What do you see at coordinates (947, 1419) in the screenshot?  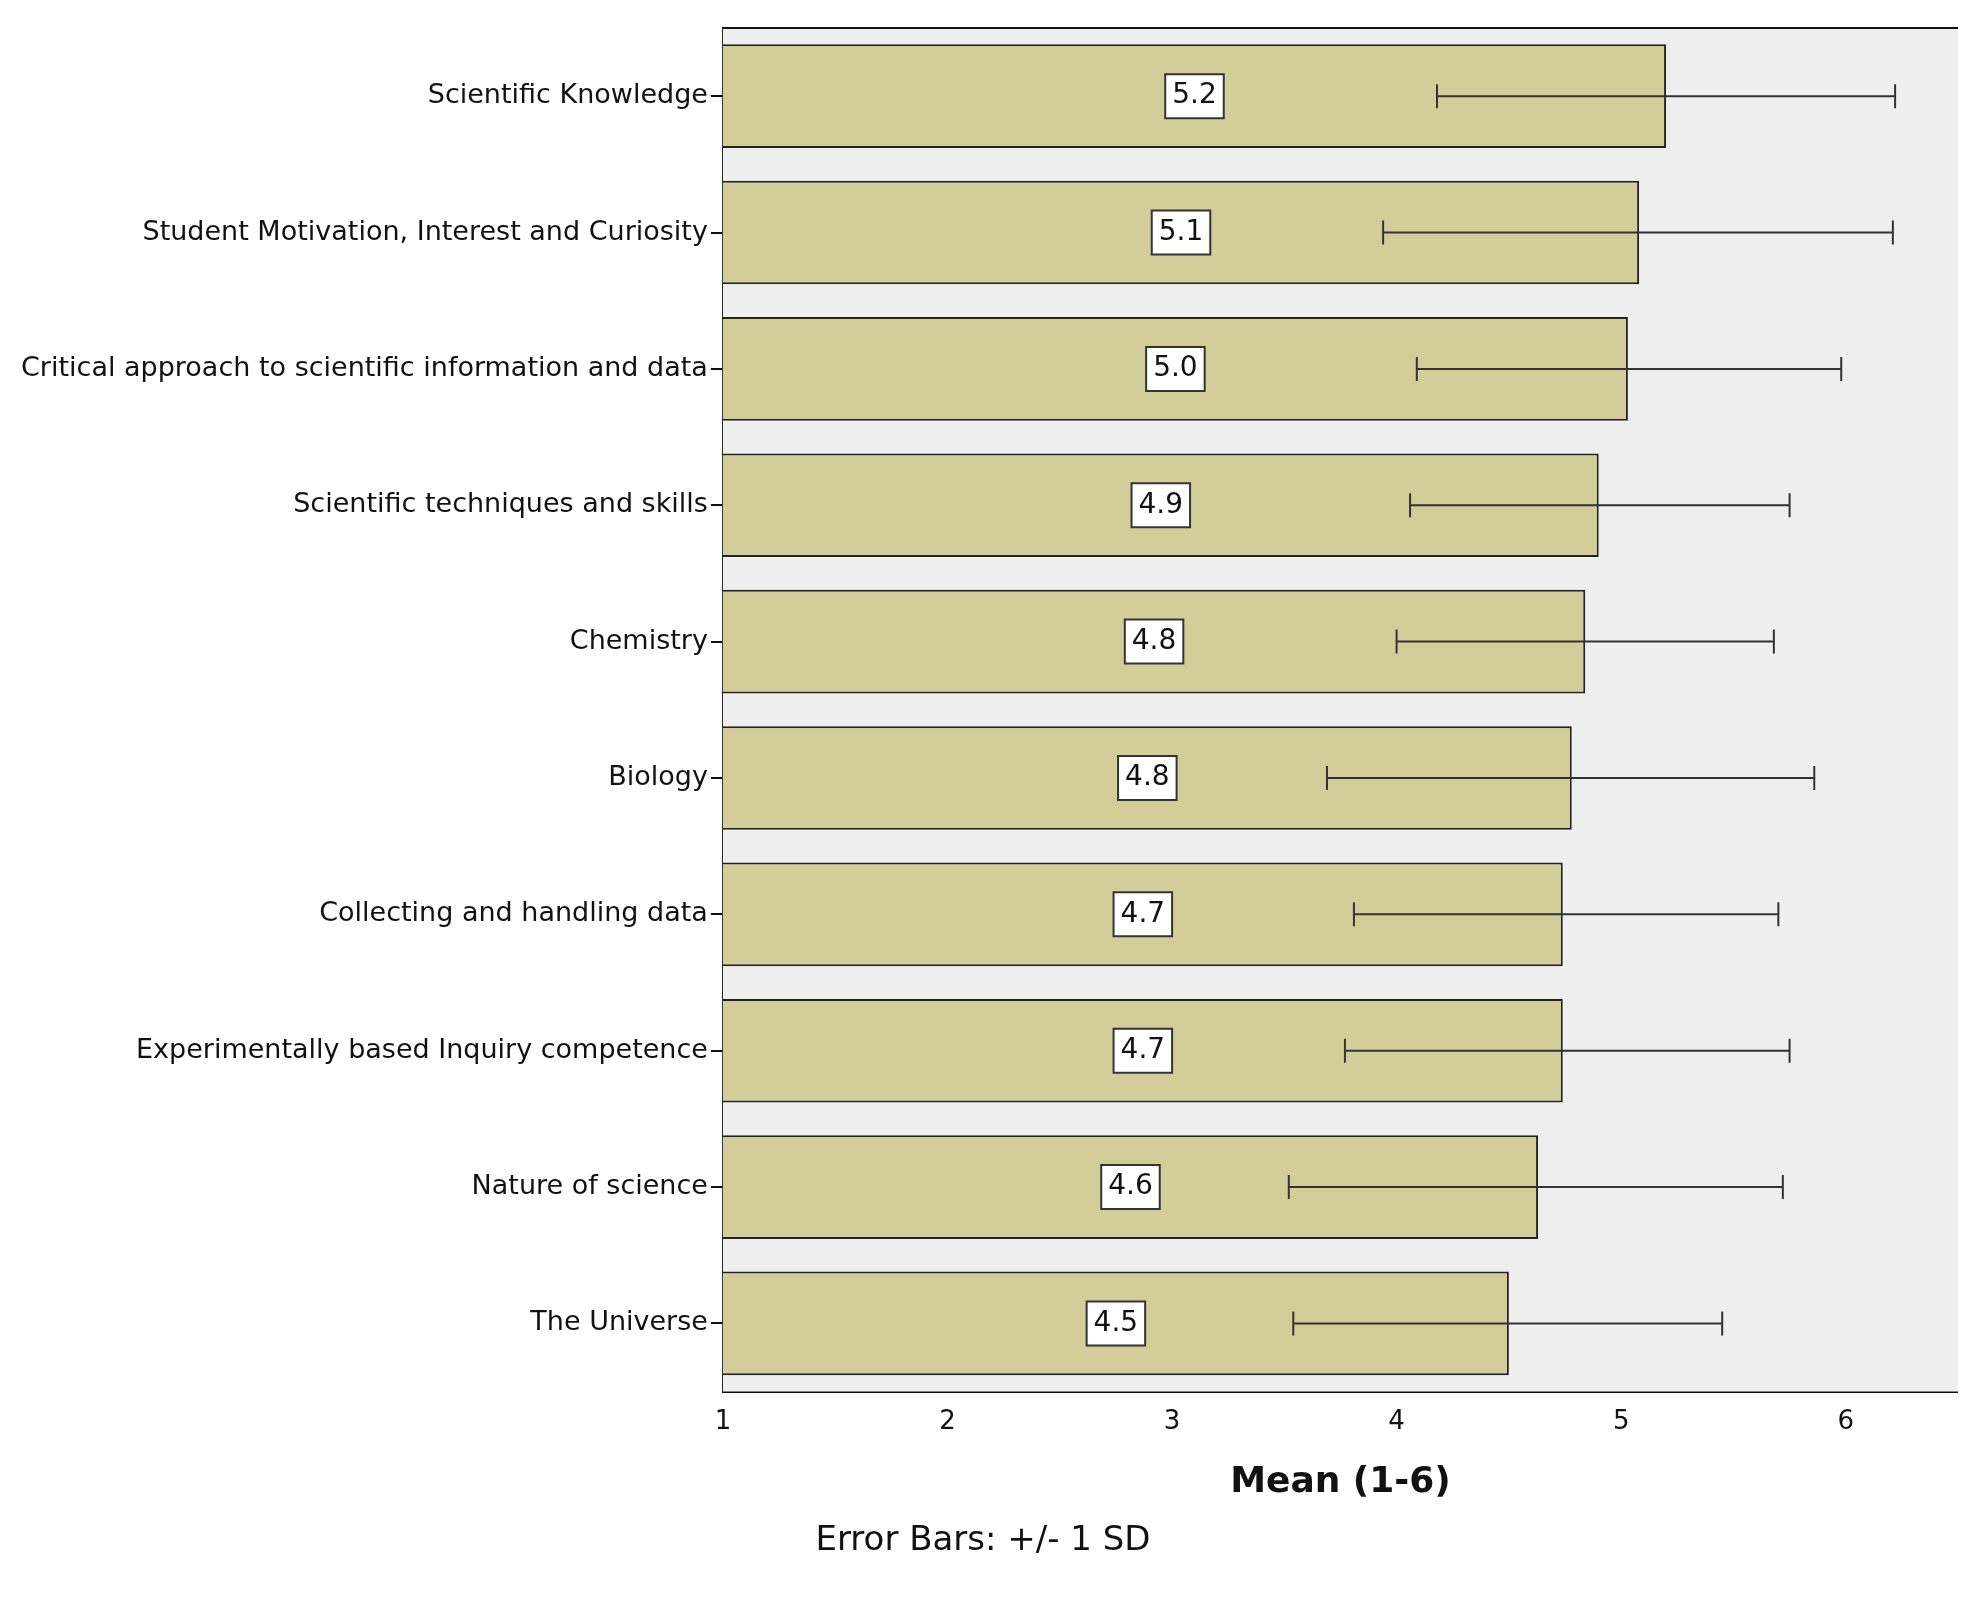 I see `x-tick-label: 2` at bounding box center [947, 1419].